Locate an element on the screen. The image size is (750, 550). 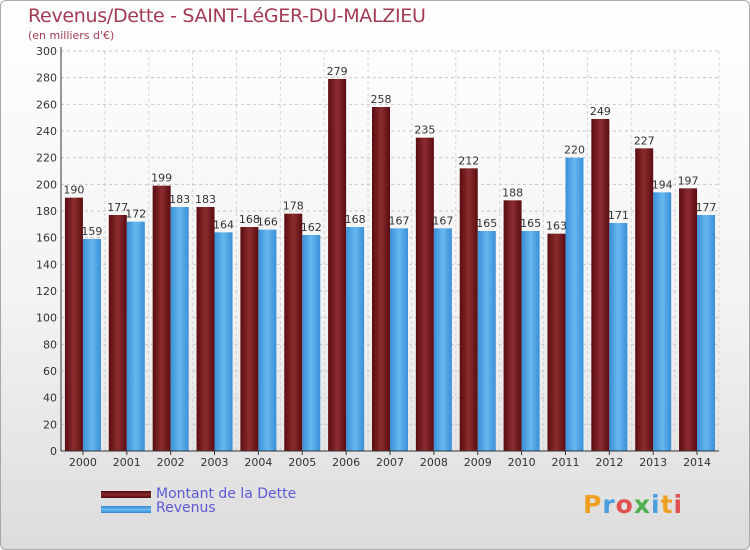
legend-swatch-revenus is located at coordinates (126, 509).